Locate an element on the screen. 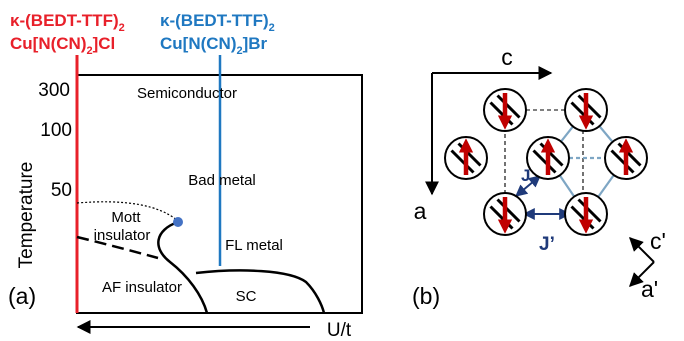  region-sc: SC is located at coordinates (246, 296).